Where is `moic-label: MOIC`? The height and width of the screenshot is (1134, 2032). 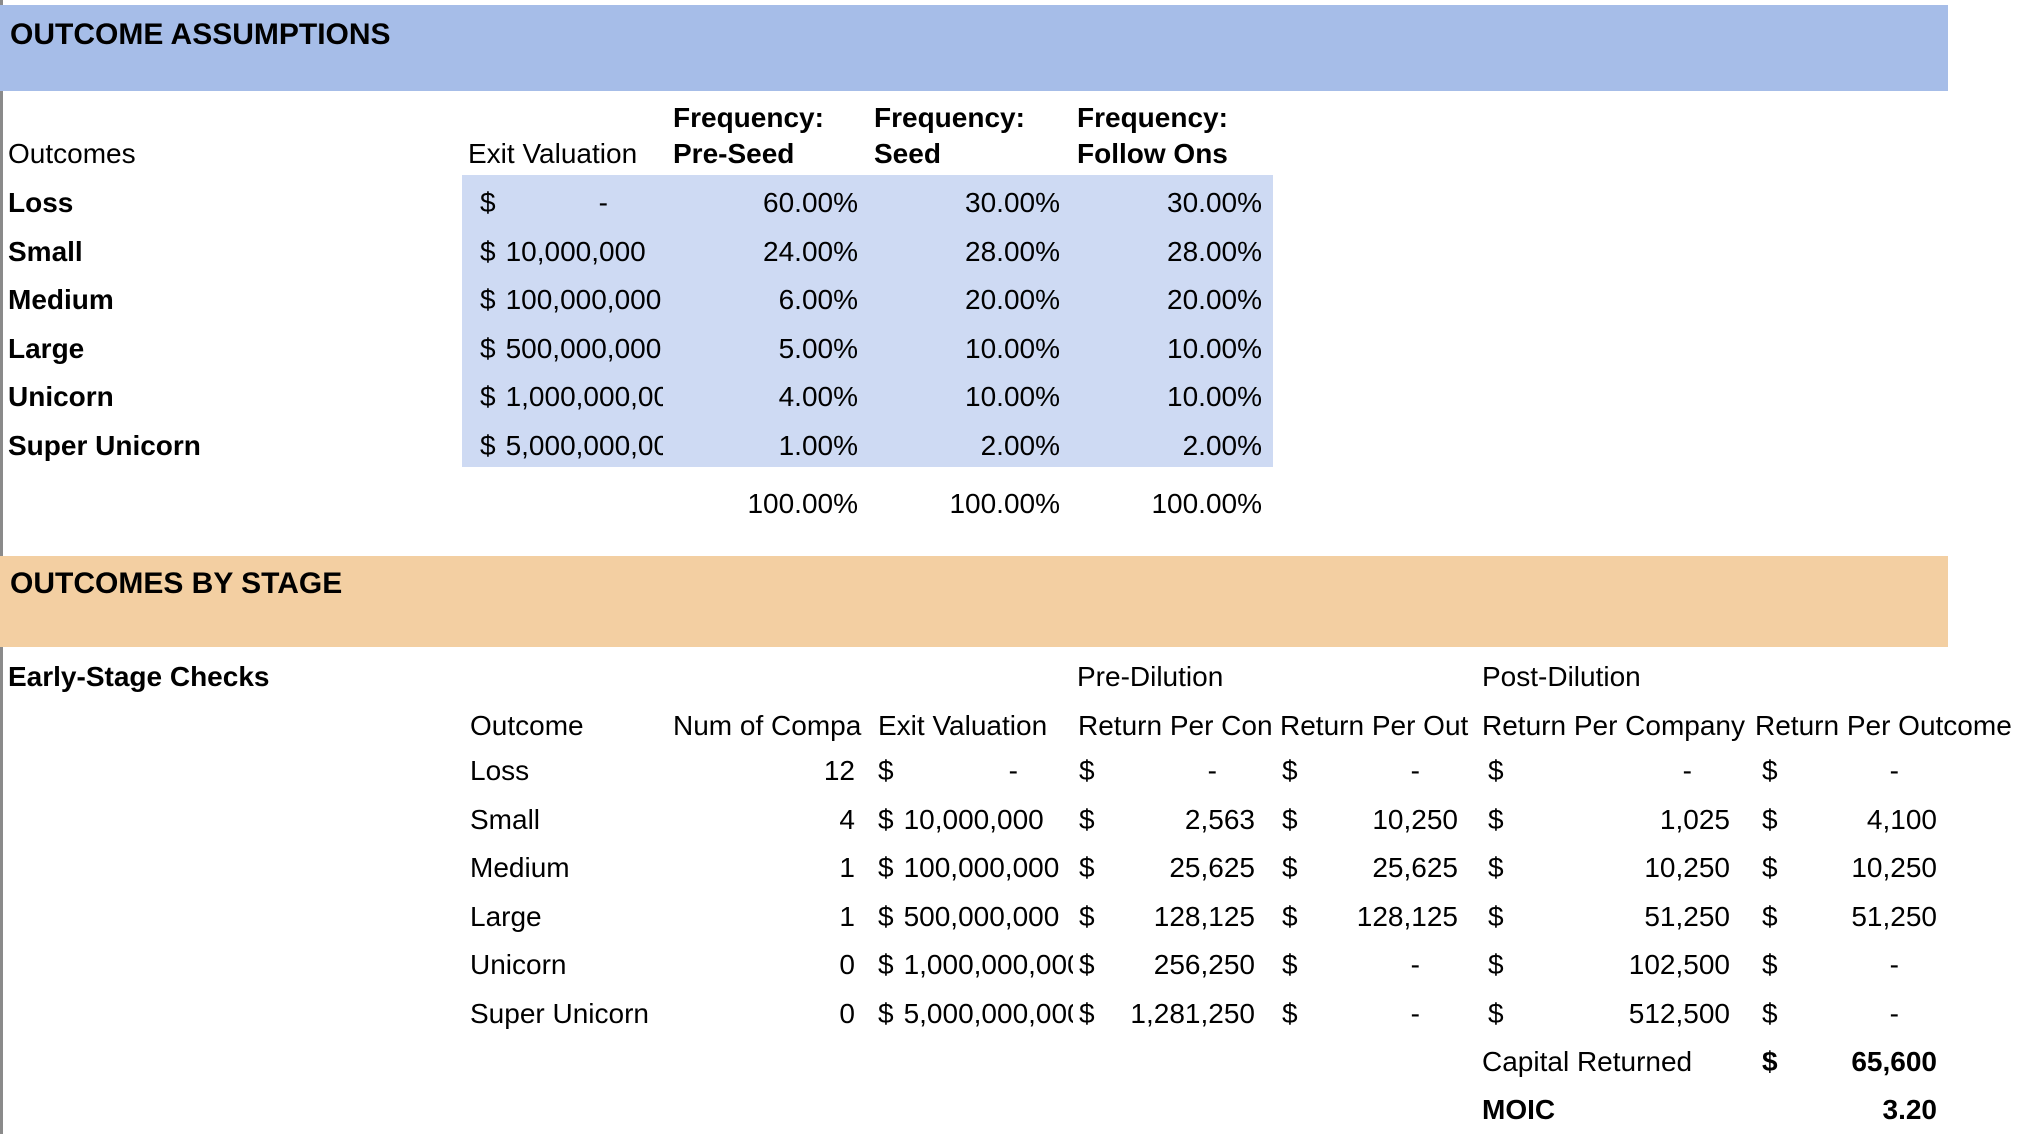
moic-label: MOIC is located at coordinates (1519, 1109).